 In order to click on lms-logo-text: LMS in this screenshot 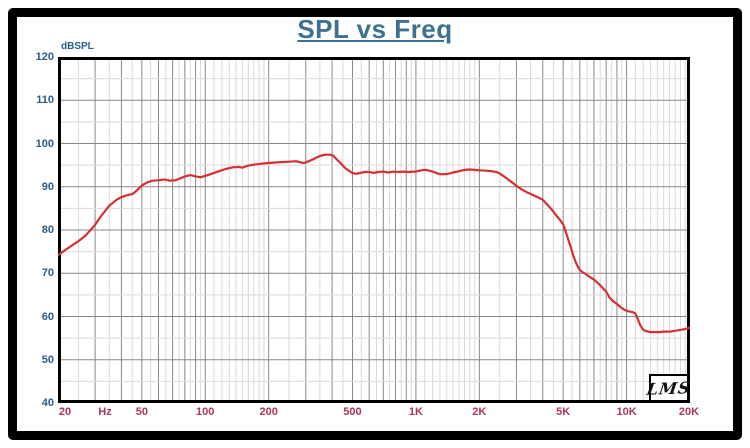, I will do `click(669, 388)`.